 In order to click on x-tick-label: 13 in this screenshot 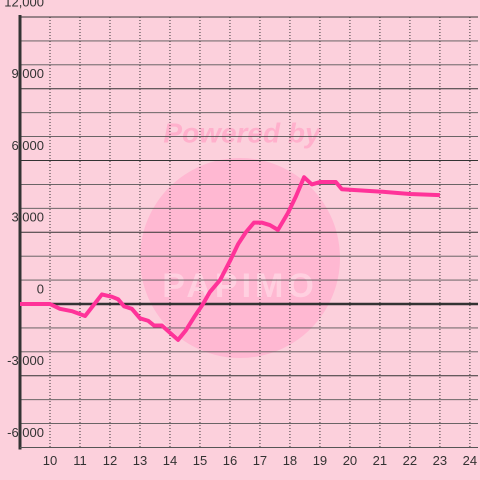, I will do `click(140, 460)`.